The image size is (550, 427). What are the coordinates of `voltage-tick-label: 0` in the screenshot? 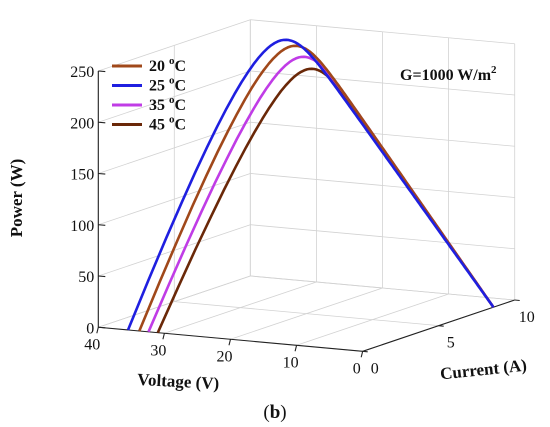 It's located at (357, 368).